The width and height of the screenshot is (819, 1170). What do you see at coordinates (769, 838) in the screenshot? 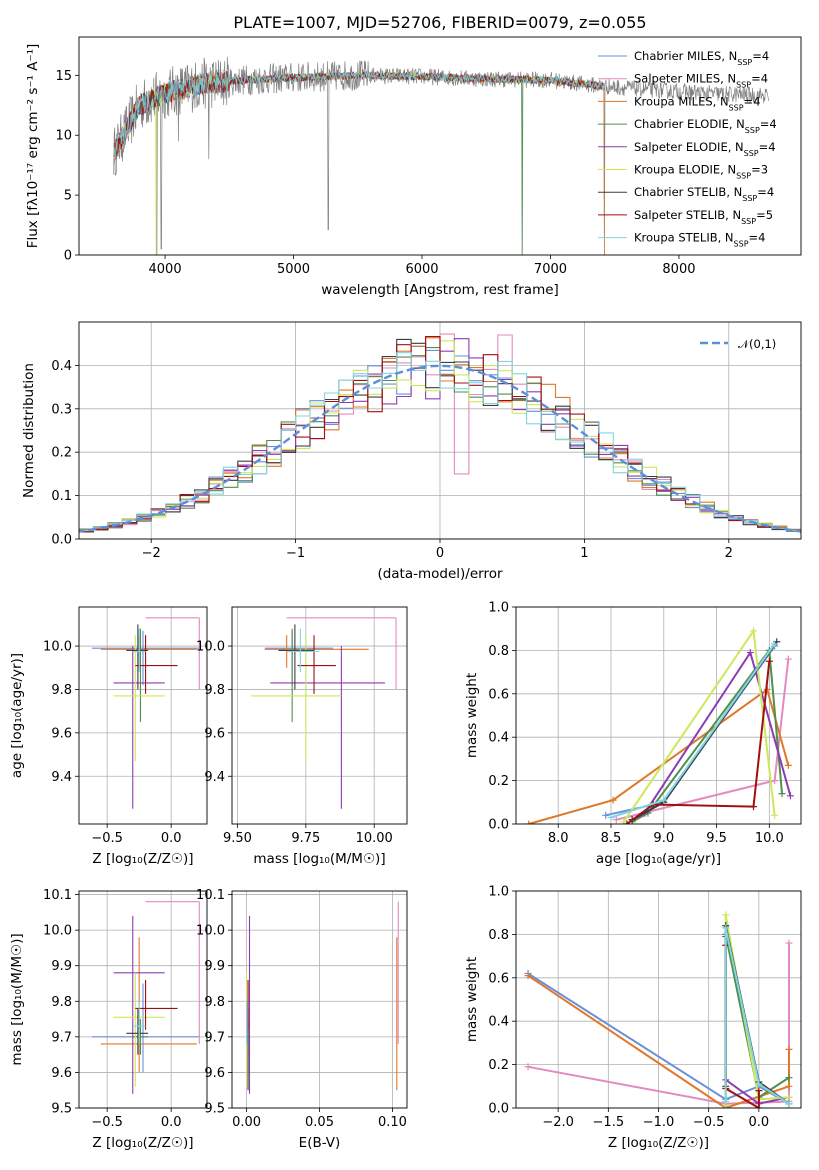
I see `x-tick-label: 10.0` at bounding box center [769, 838].